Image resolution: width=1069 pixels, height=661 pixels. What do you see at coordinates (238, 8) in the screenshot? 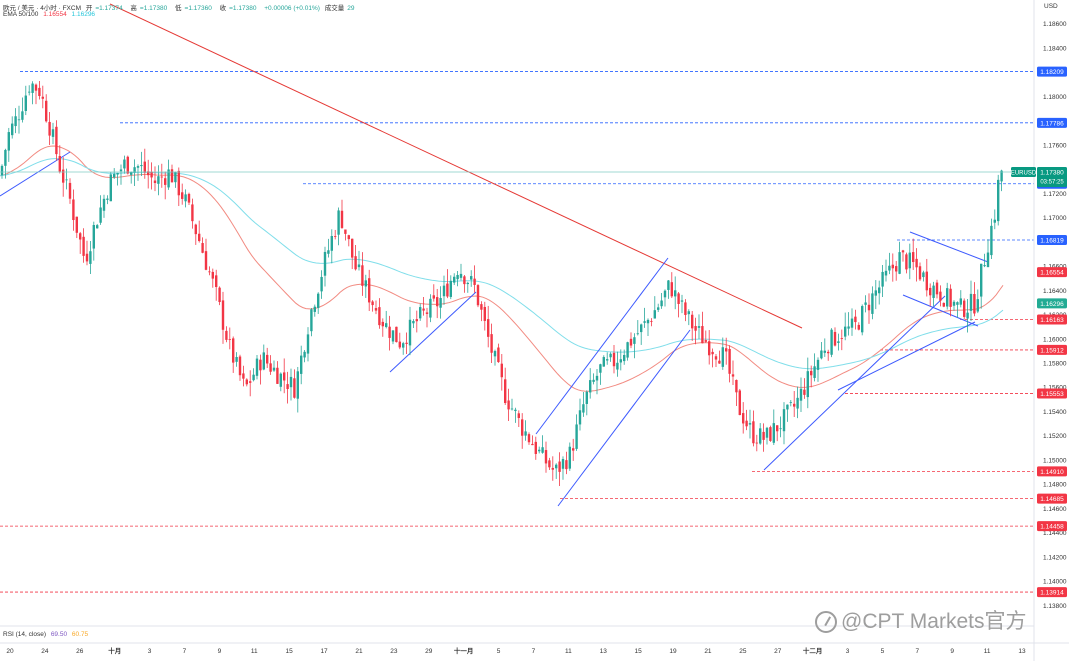
I see `ohlc-close: 收 =1.17380` at bounding box center [238, 8].